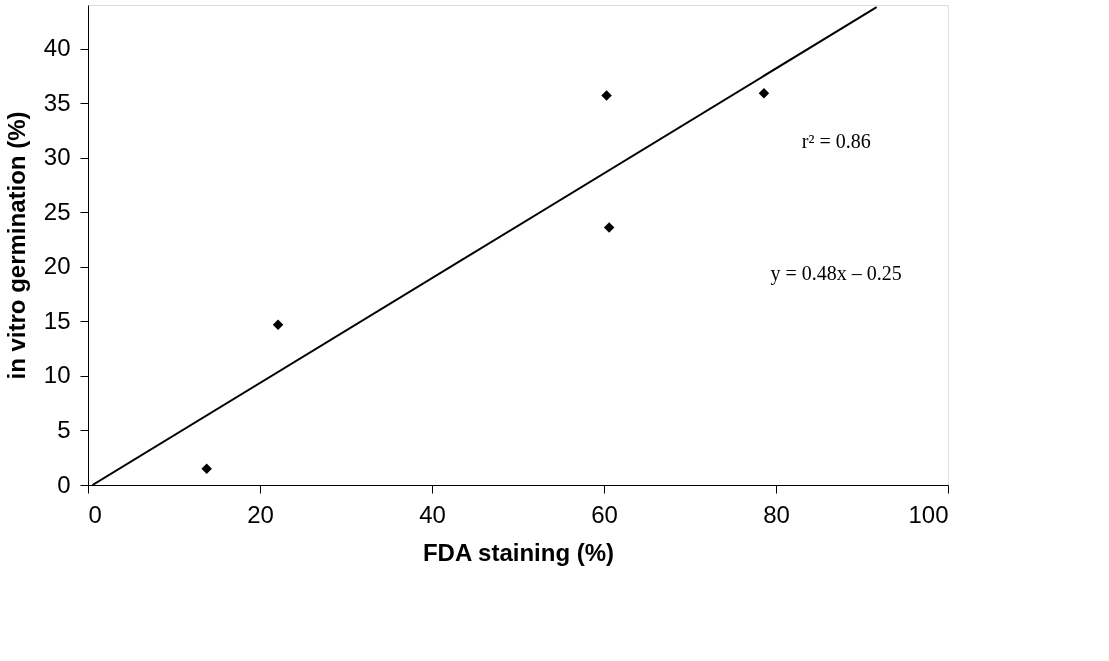 Image resolution: width=1109 pixels, height=661 pixels. Describe the element at coordinates (776, 514) in the screenshot. I see `x-tick-label: 80` at that location.